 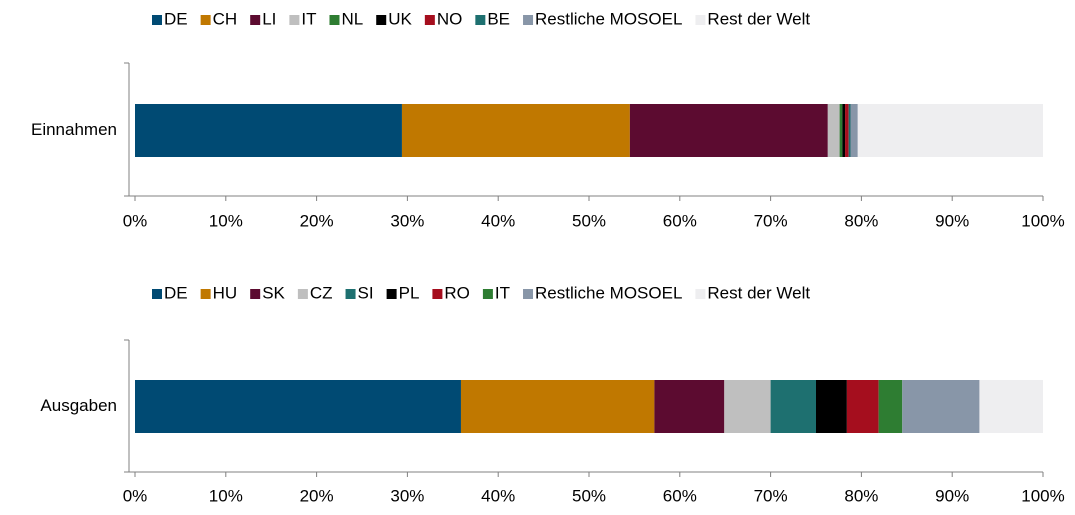 I want to click on category-label: Ausgaben, so click(x=78, y=405).